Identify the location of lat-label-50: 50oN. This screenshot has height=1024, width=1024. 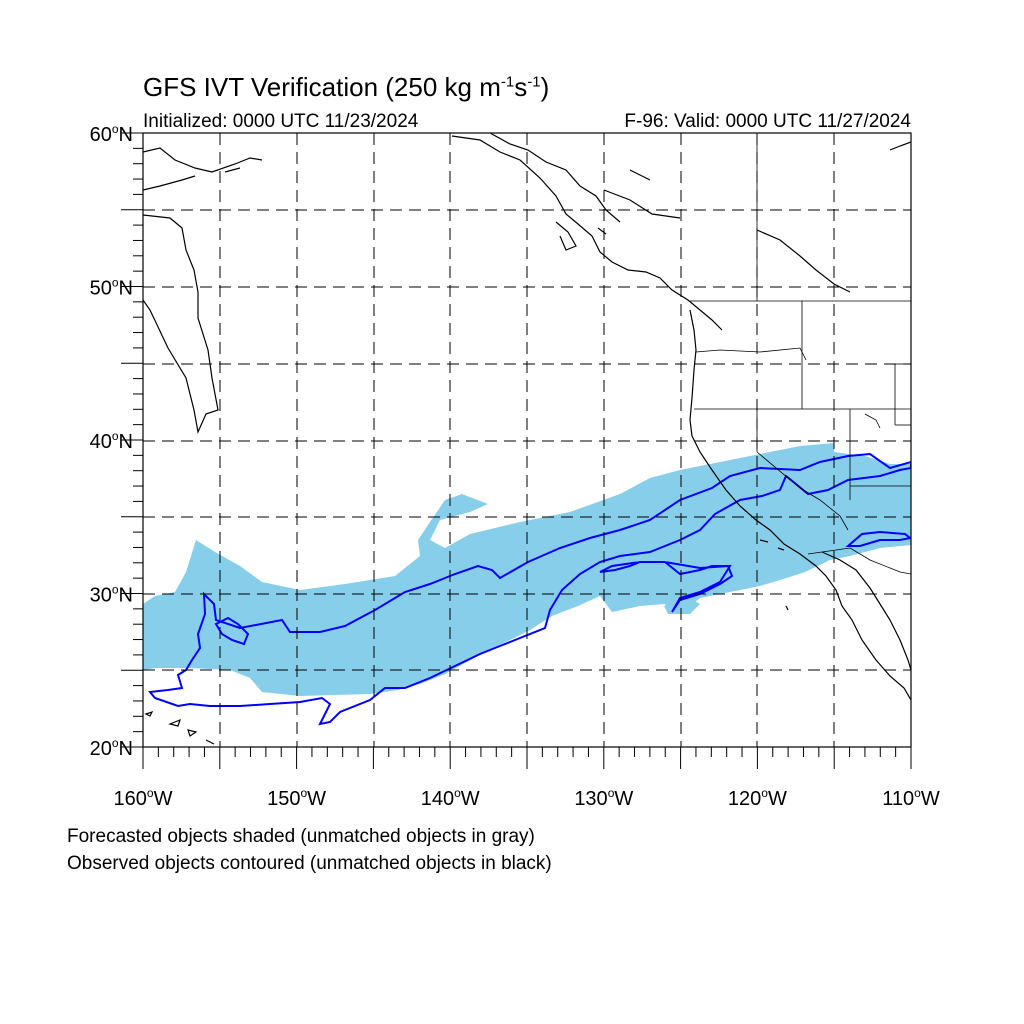
(111, 288).